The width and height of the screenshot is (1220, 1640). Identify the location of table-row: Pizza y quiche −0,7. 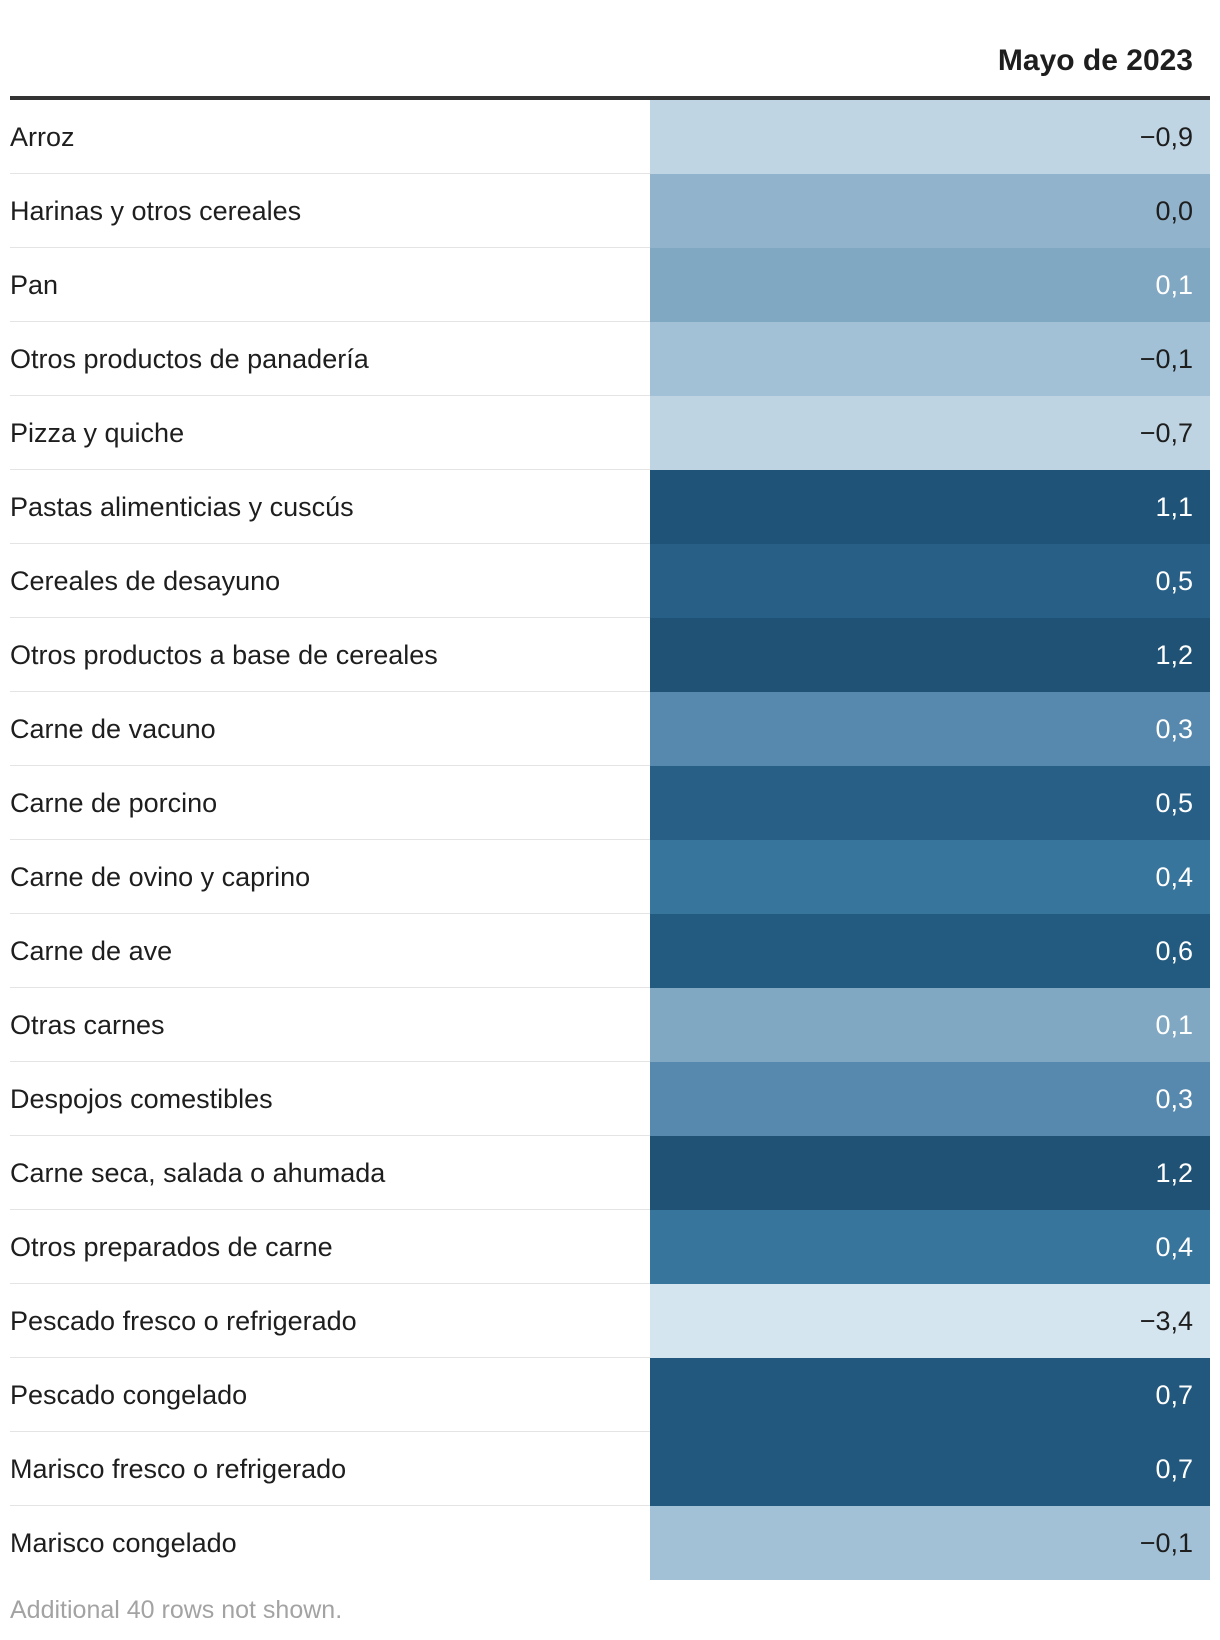
(610, 433).